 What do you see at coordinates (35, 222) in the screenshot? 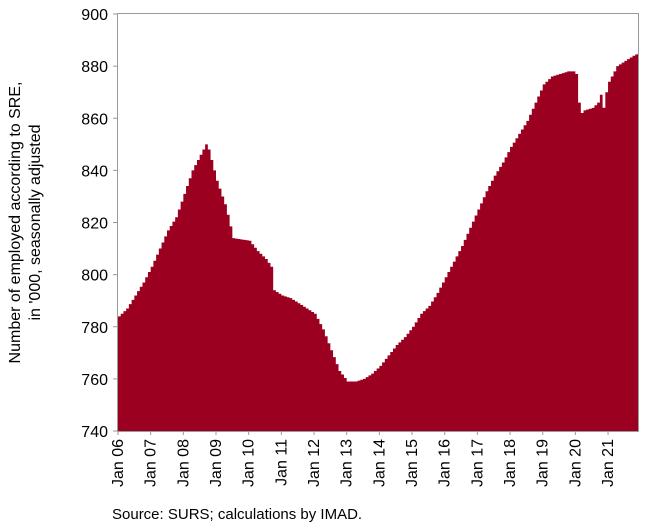
I see `y-axis-title-line: in '000, seasonally adjusted` at bounding box center [35, 222].